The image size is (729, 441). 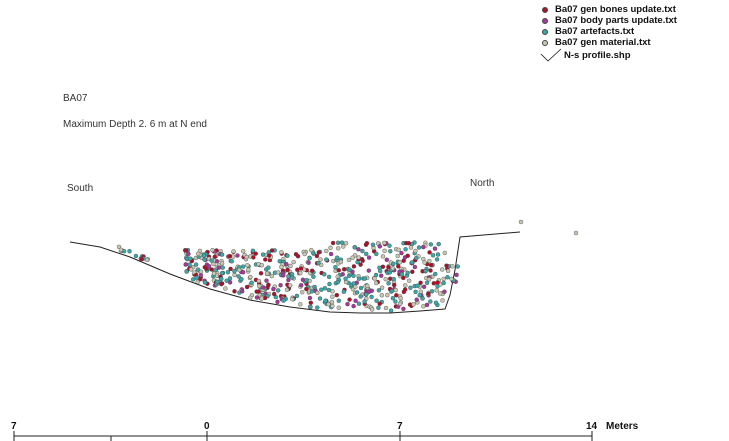 I want to click on line-symbol-icon, so click(x=551, y=55).